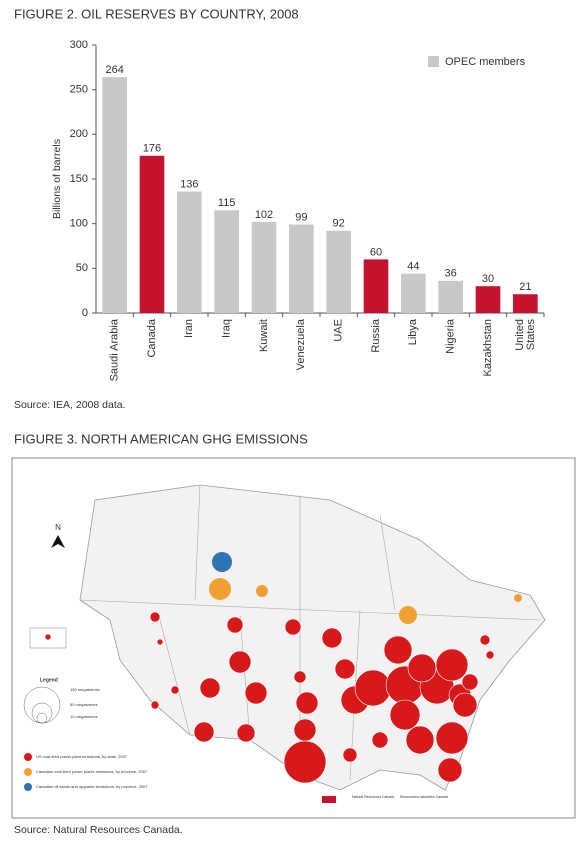 The height and width of the screenshot is (843, 587). Describe the element at coordinates (301, 344) in the screenshot. I see `x-tick-label: Venezuela` at that location.